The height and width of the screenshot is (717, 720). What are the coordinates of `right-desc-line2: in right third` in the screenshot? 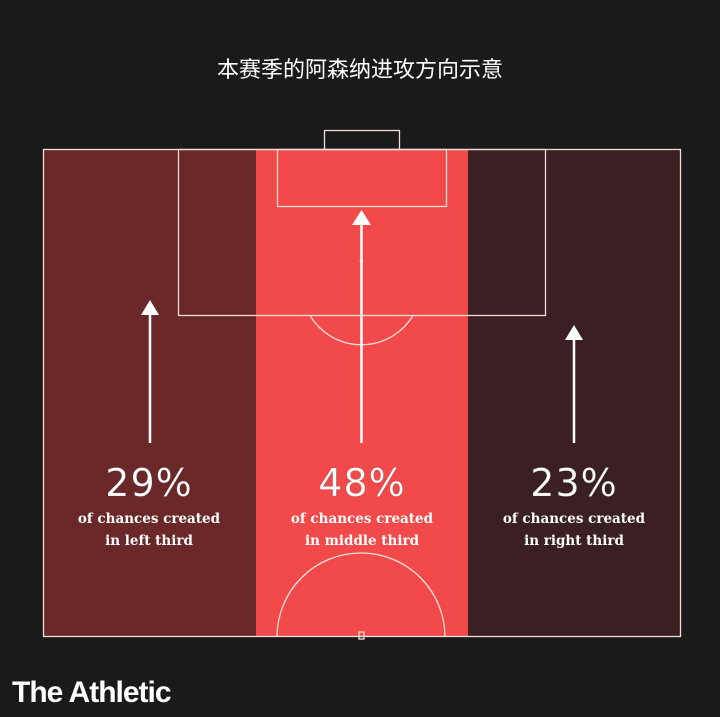 It's located at (574, 541).